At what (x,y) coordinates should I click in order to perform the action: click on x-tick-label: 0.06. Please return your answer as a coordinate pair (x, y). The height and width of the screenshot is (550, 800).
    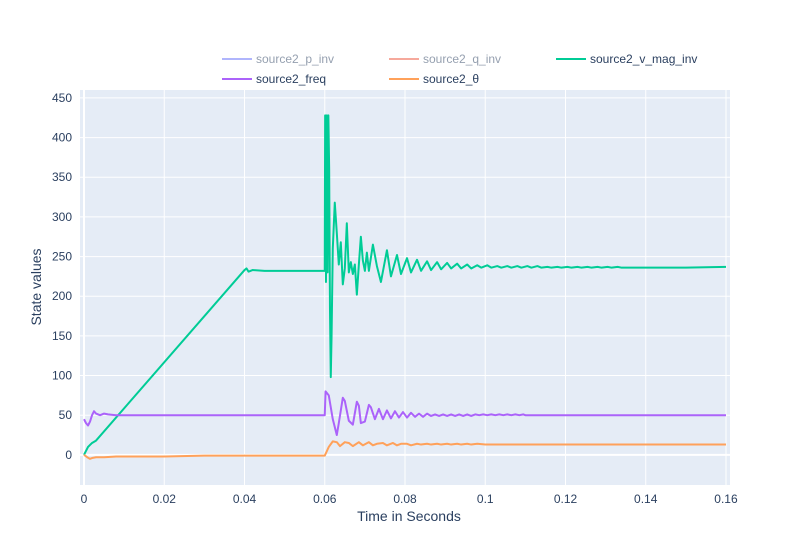
    Looking at the image, I should click on (325, 499).